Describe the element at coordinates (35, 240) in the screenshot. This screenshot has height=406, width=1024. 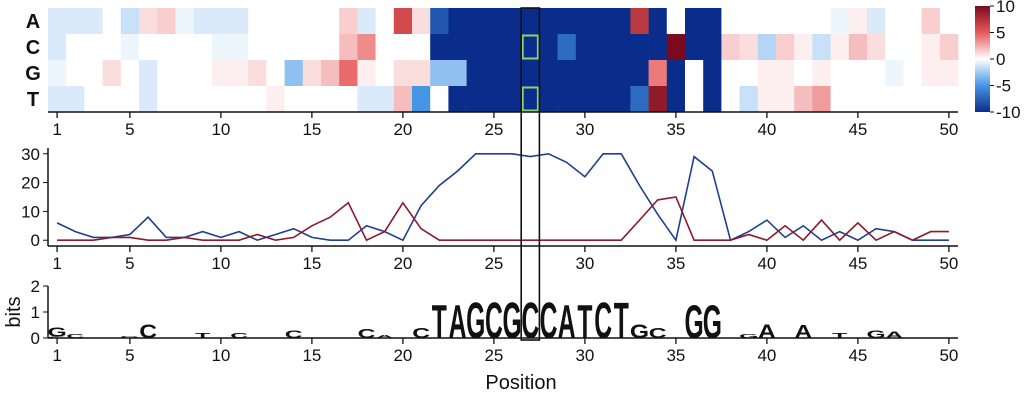
I see `y-tick-label: 0` at that location.